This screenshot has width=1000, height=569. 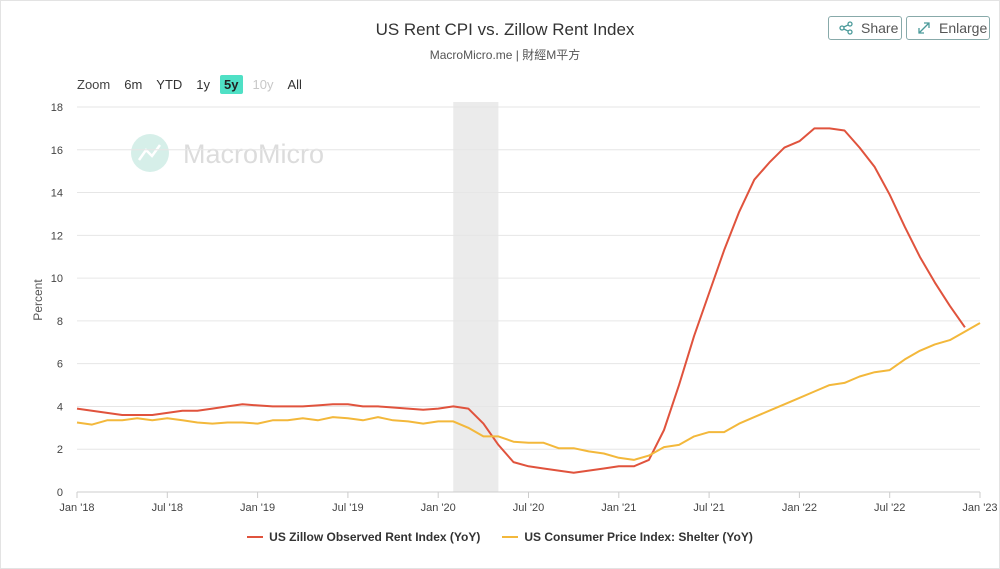 What do you see at coordinates (94, 84) in the screenshot?
I see `zoom-label: Zoom` at bounding box center [94, 84].